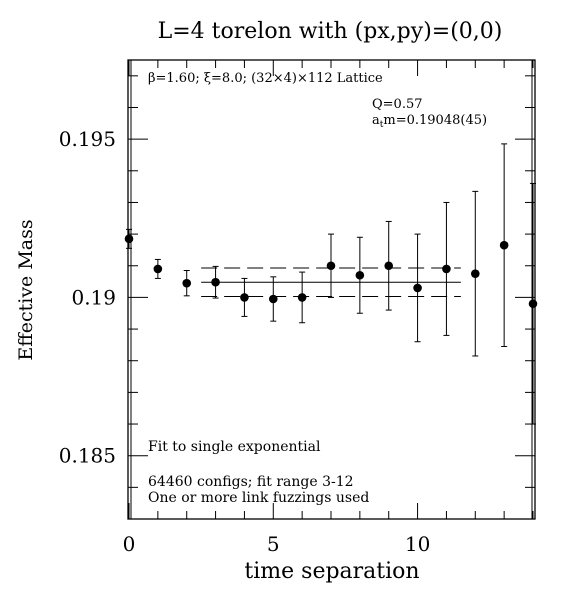 This screenshot has height=606, width=564. I want to click on x-tick-label: 10, so click(417, 544).